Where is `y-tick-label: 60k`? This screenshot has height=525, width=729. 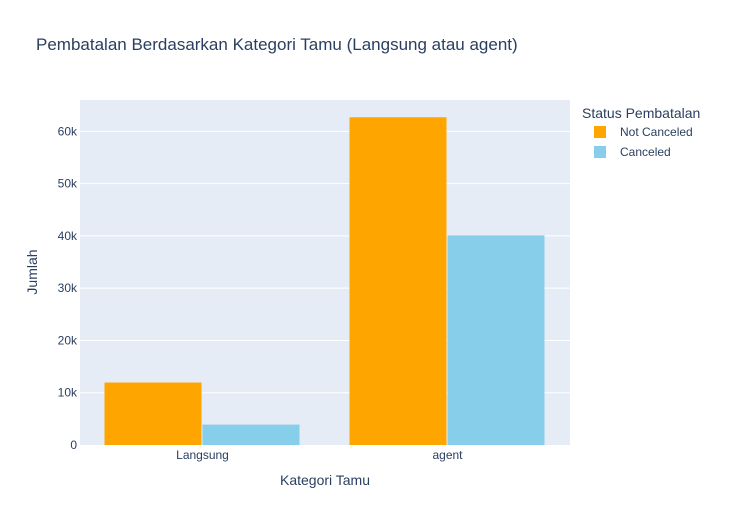 y-tick-label: 60k is located at coordinates (68, 131).